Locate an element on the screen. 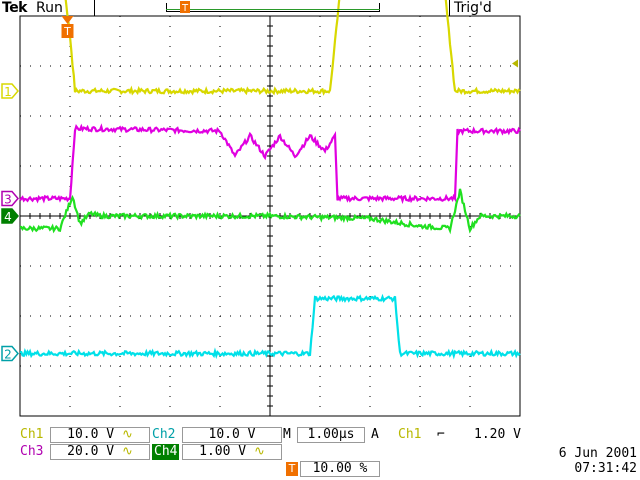 The height and width of the screenshot is (480, 640). ch3-label: Ch3 is located at coordinates (32, 451).